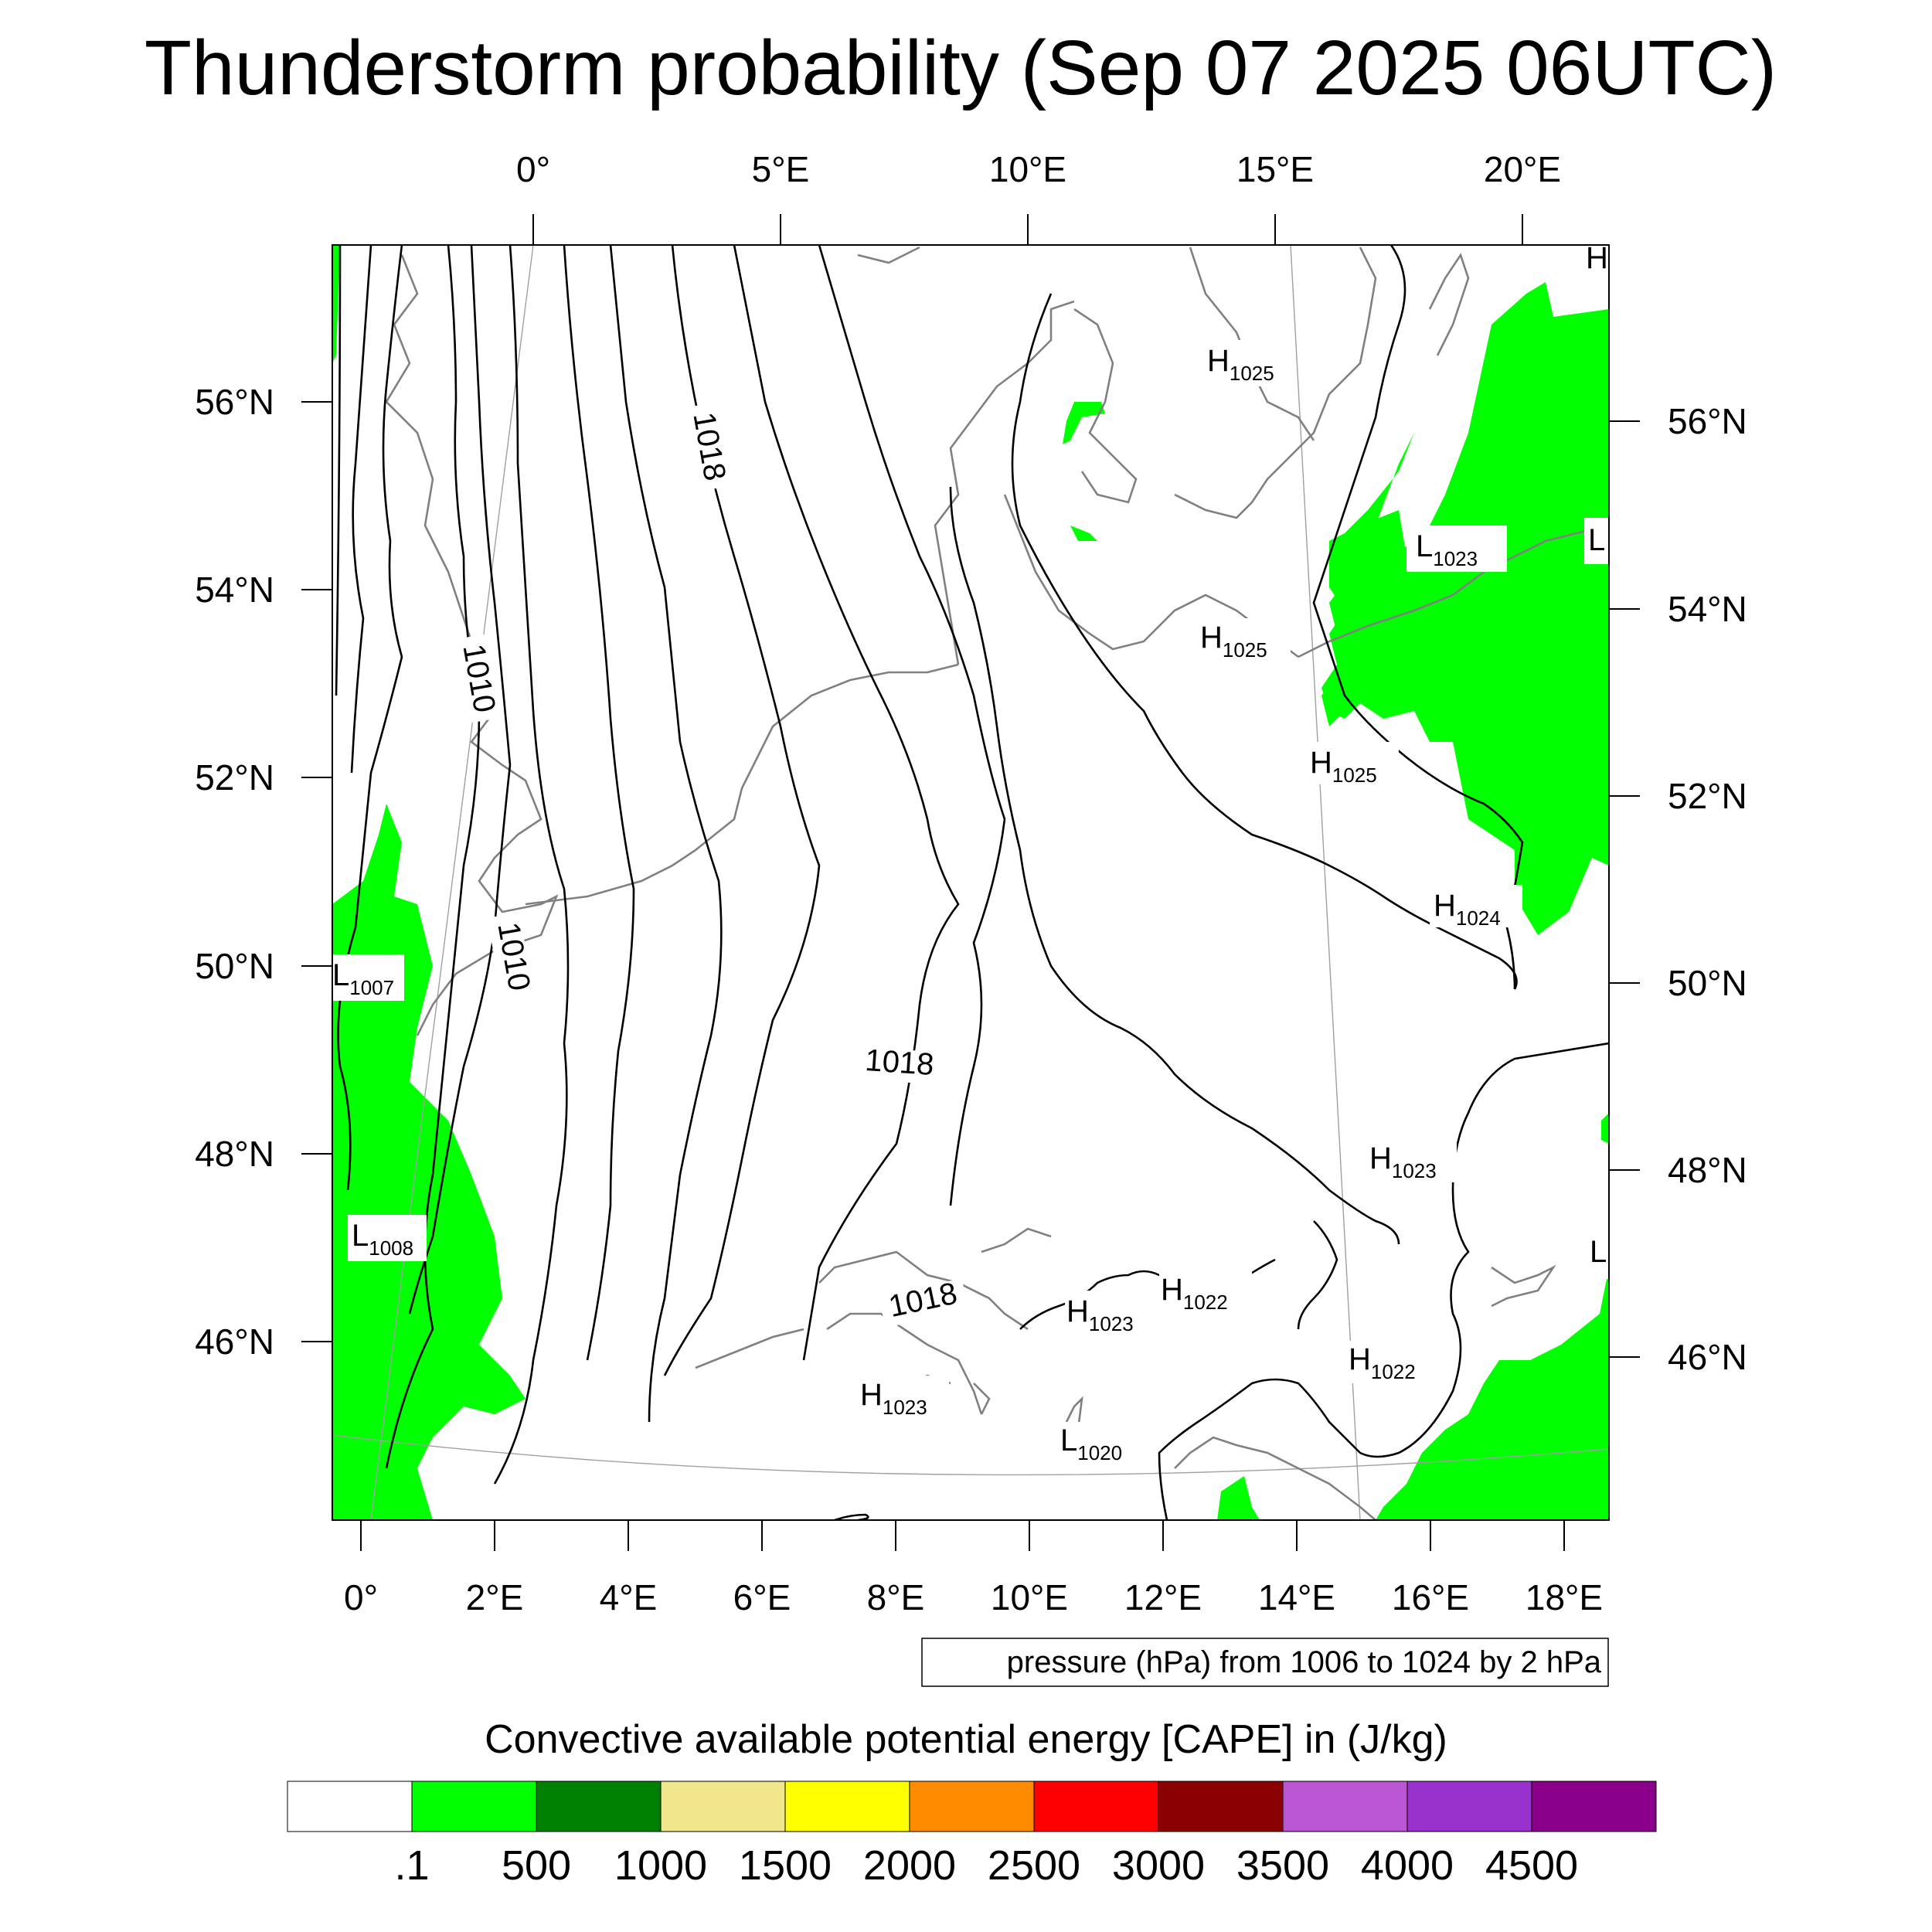 Image resolution: width=1932 pixels, height=1932 pixels. I want to click on svg-text: H1023, so click(893, 1398).